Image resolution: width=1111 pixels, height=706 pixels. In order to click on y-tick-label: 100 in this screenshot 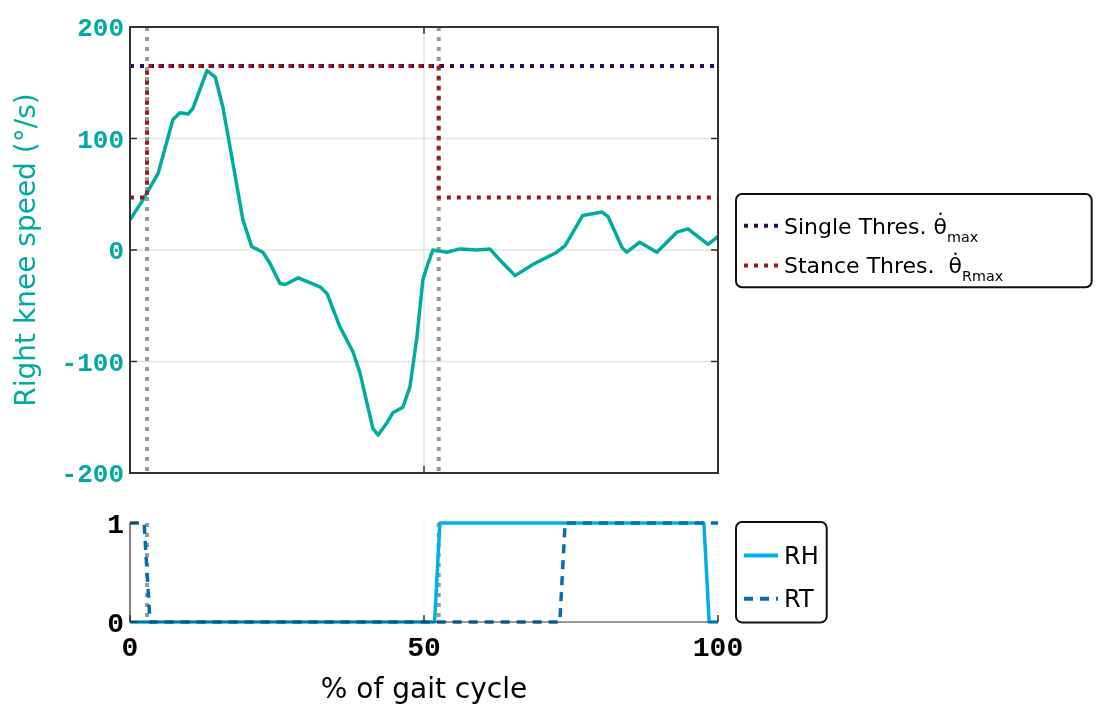, I will do `click(100, 140)`.